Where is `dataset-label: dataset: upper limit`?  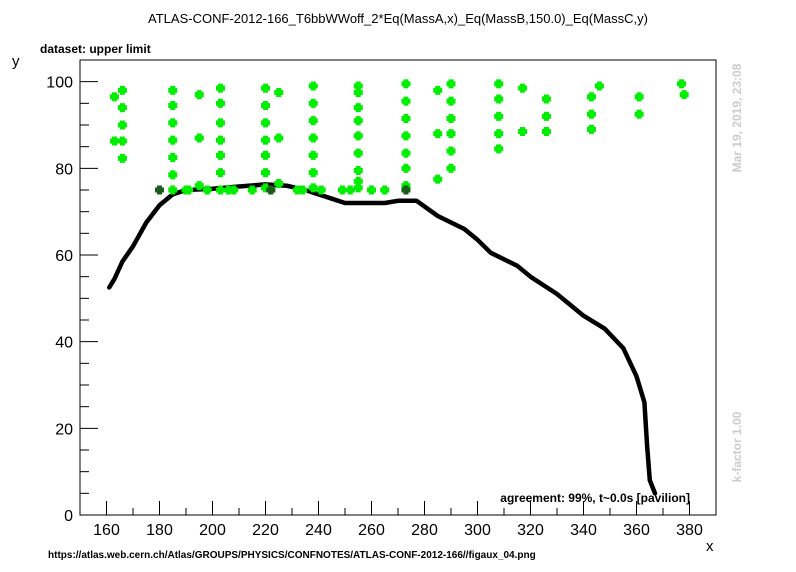 dataset-label: dataset: upper limit is located at coordinates (95, 49).